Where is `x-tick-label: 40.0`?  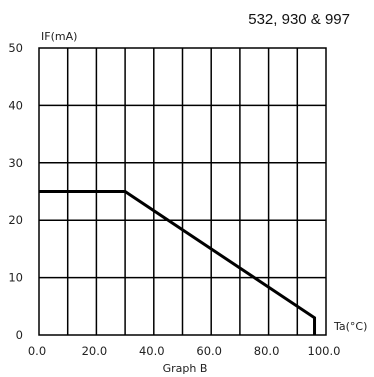 x-tick-label: 40.0 is located at coordinates (152, 351).